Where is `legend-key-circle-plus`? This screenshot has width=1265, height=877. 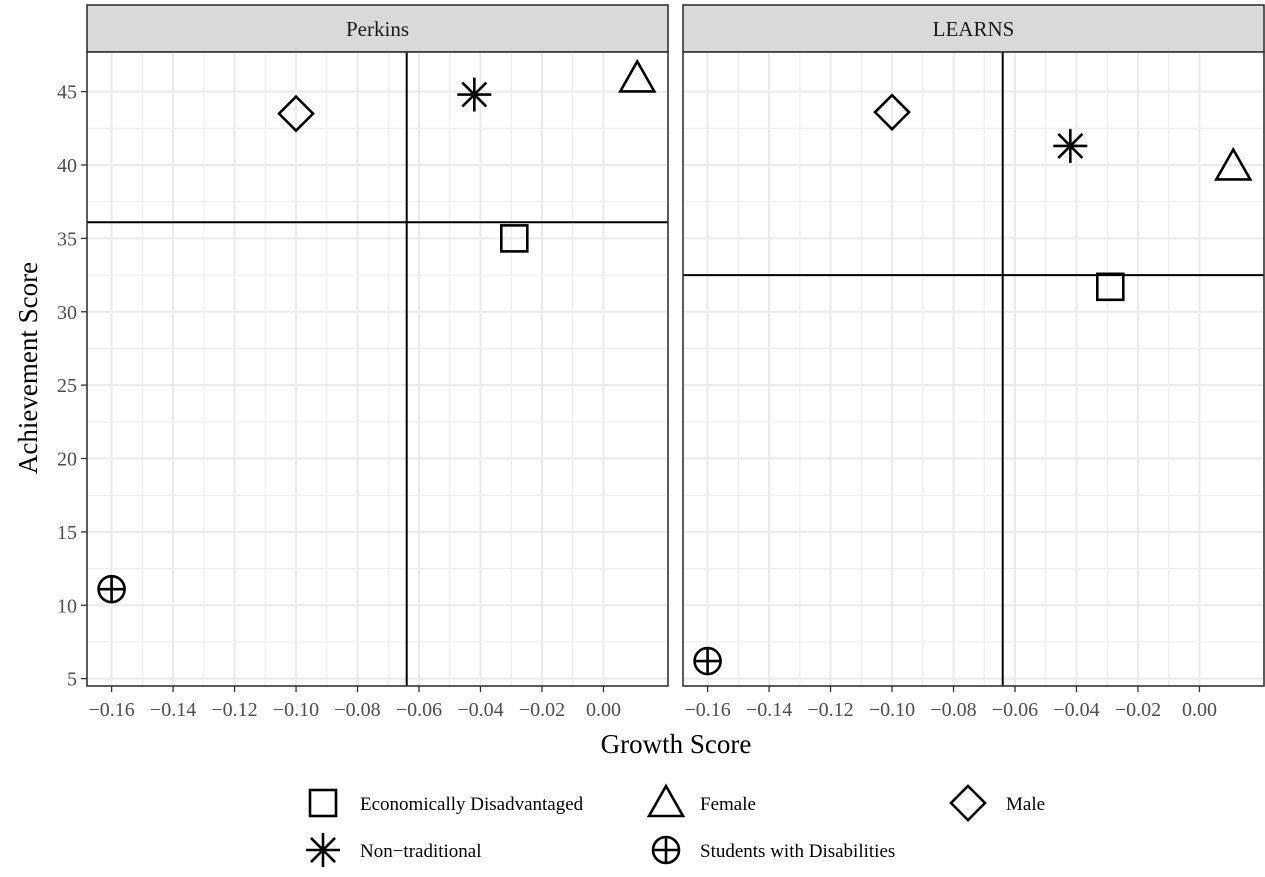
legend-key-circle-plus is located at coordinates (666, 850).